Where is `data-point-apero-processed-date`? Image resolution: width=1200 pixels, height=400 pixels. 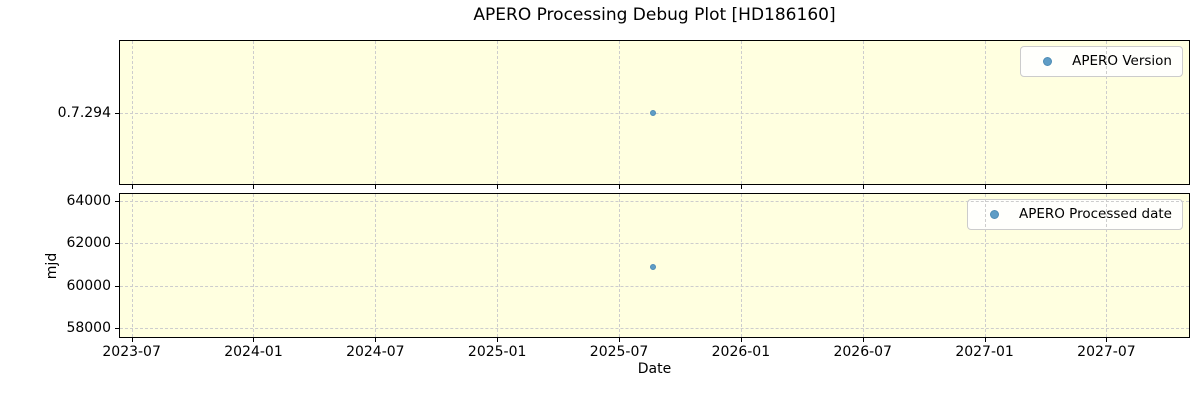 data-point-apero-processed-date is located at coordinates (653, 266).